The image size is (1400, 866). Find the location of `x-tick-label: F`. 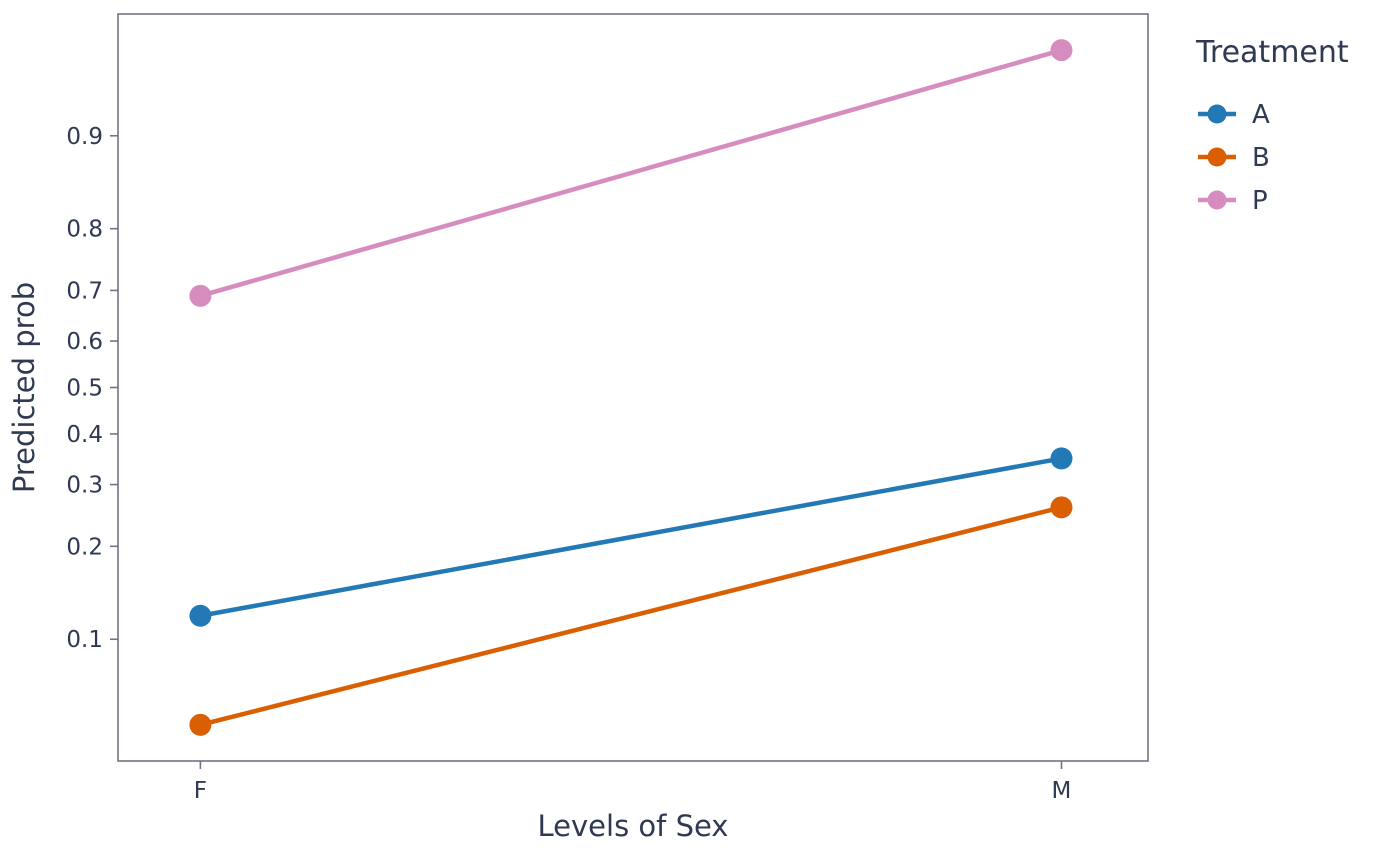

x-tick-label: F is located at coordinates (200, 791).